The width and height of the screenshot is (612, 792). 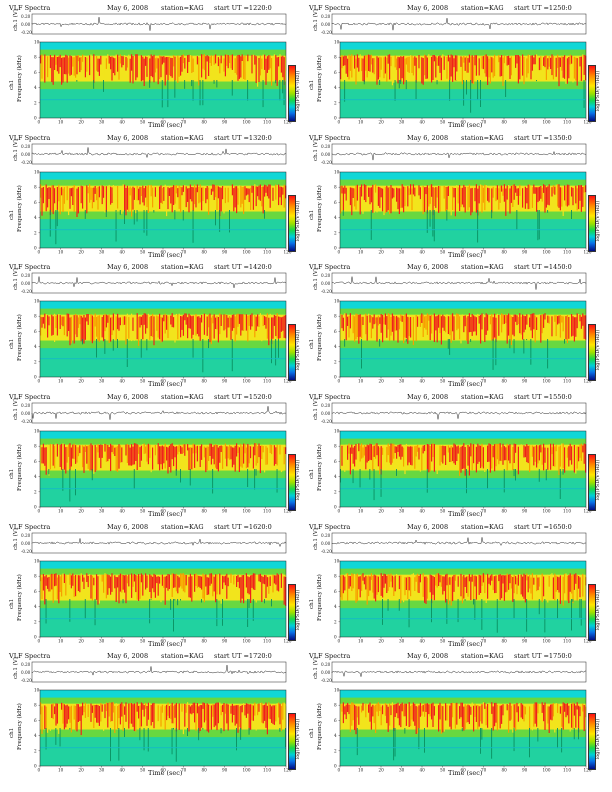 What do you see at coordinates (335, 217) in the screenshot?
I see `y-tick-label: 4` at bounding box center [335, 217].